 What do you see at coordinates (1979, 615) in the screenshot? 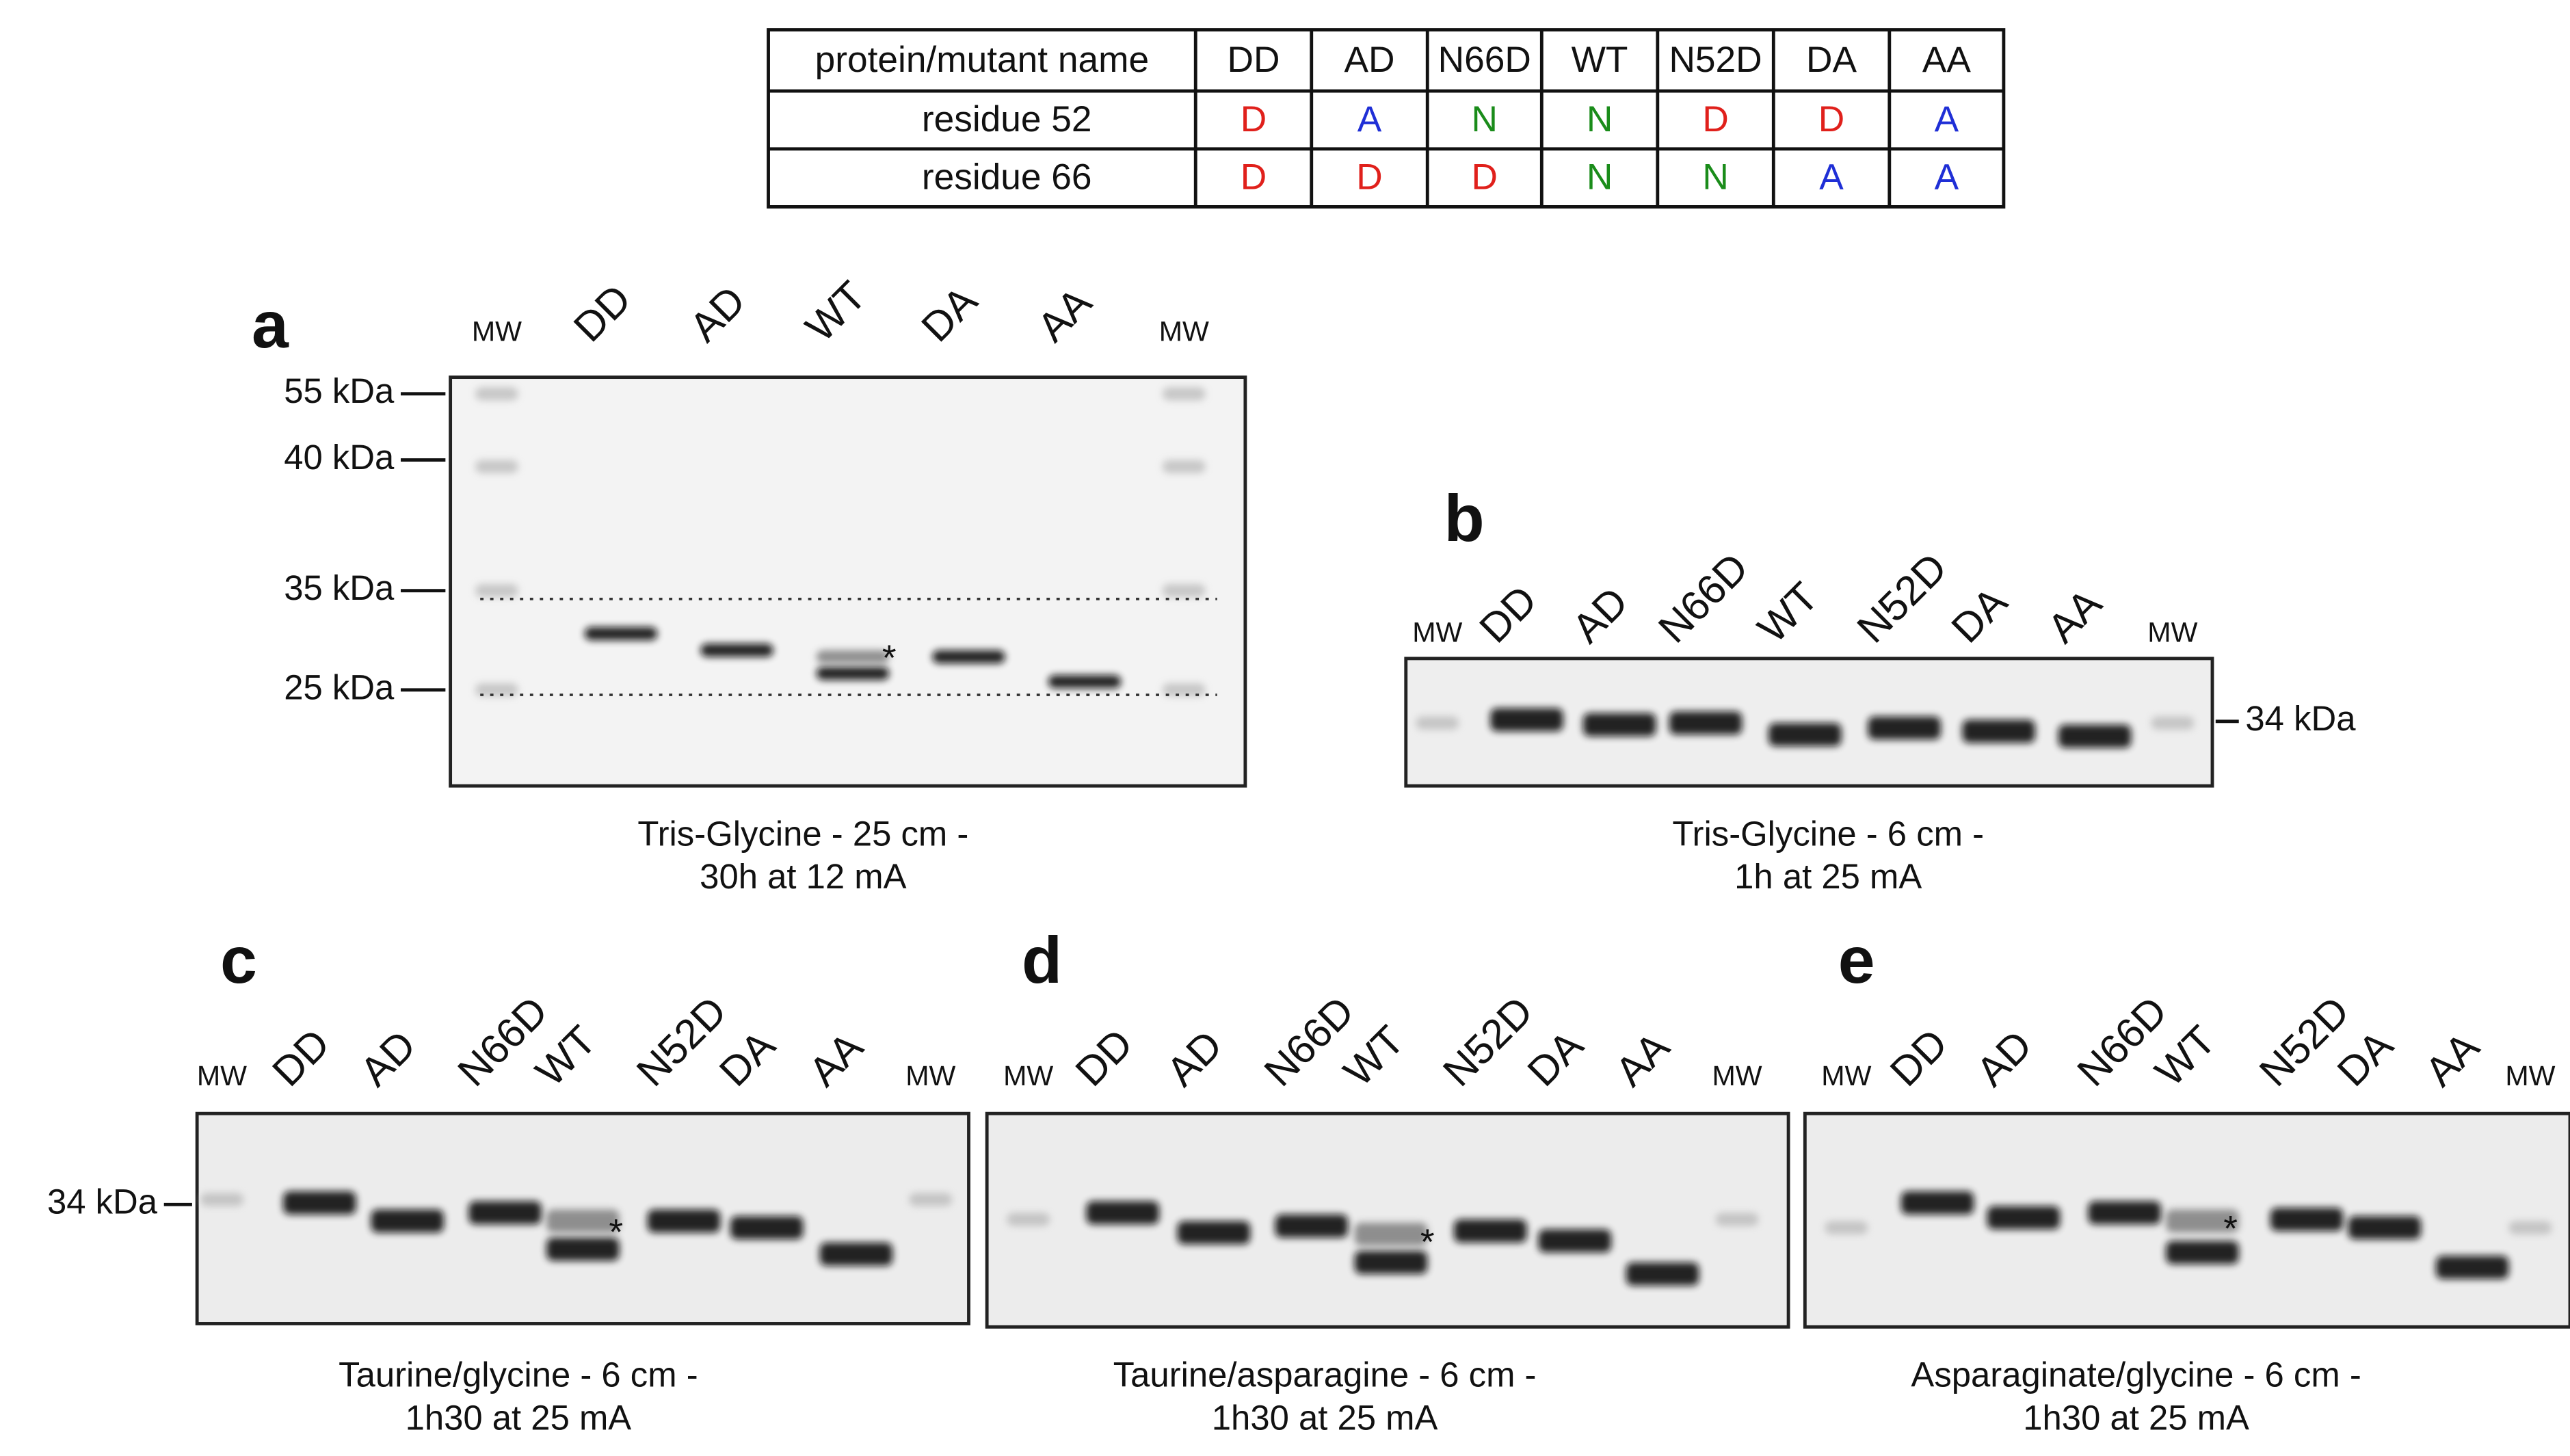
I see `lane-label: DA` at bounding box center [1979, 615].